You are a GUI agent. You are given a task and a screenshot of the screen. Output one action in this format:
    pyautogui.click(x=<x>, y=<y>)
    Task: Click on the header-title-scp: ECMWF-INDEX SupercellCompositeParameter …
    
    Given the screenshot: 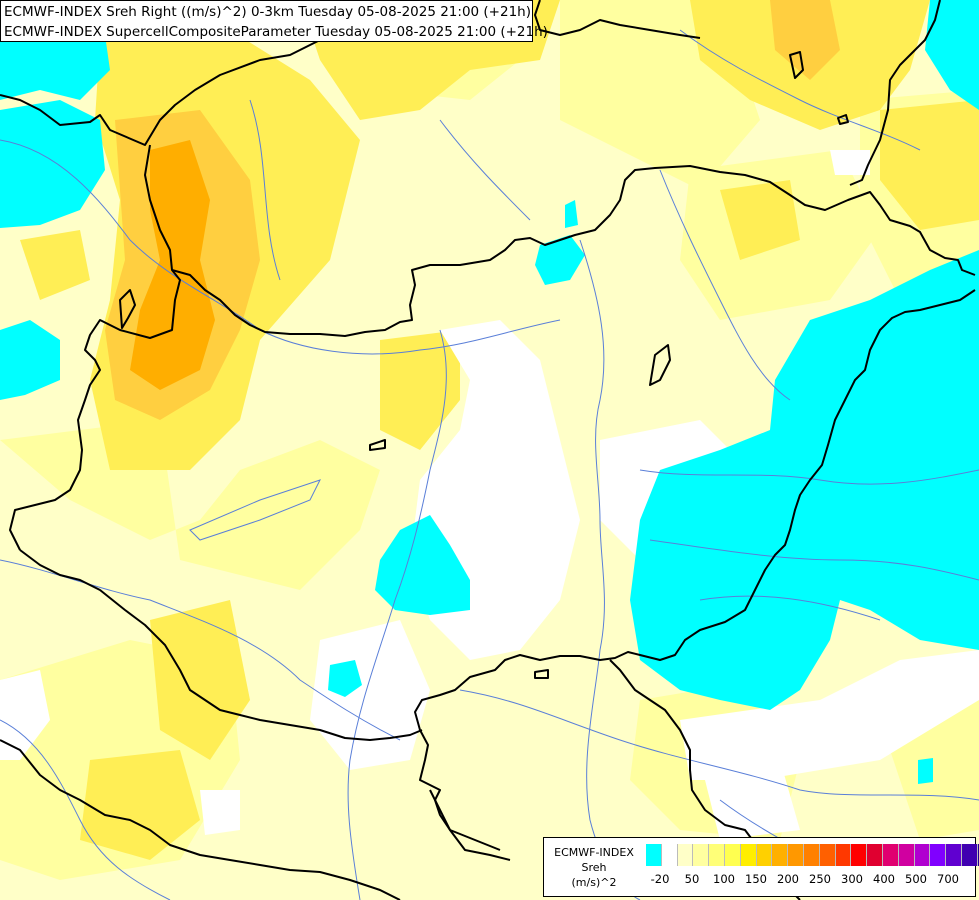 What is the action you would take?
    pyautogui.click(x=276, y=32)
    